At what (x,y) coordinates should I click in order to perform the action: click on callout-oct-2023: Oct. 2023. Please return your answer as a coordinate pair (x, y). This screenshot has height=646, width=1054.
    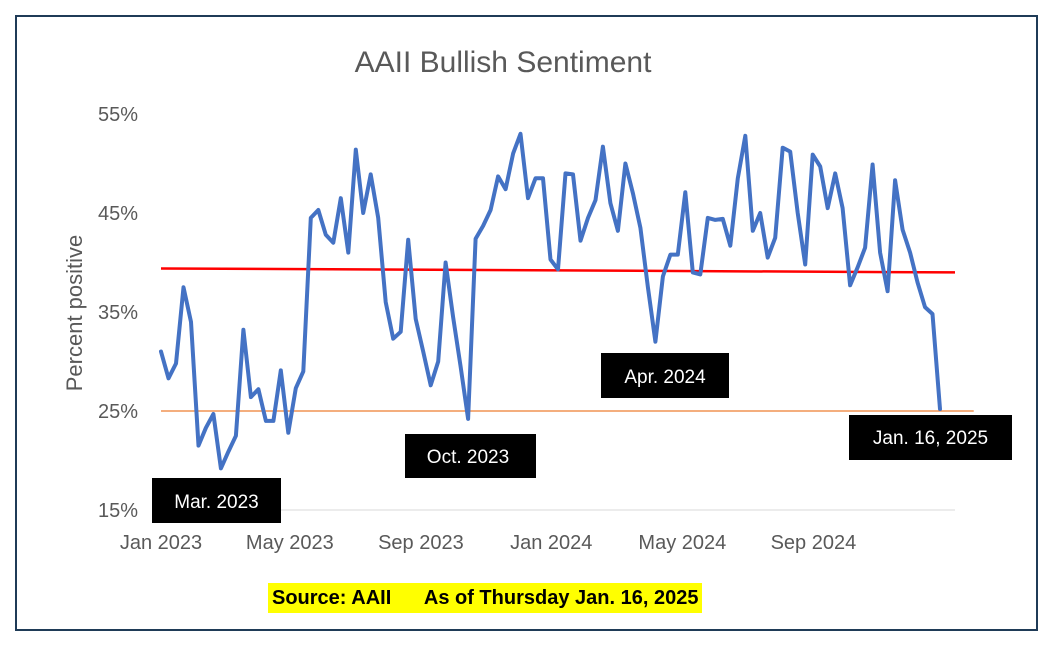
    Looking at the image, I should click on (470, 456).